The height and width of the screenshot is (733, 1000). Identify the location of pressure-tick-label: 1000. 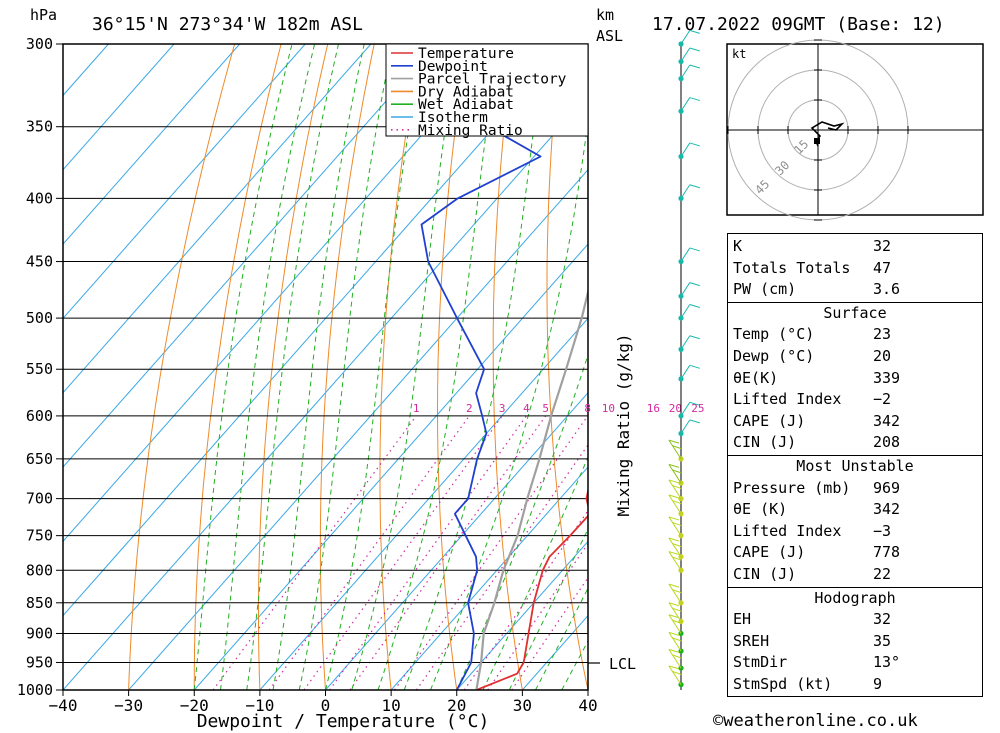
(35, 690).